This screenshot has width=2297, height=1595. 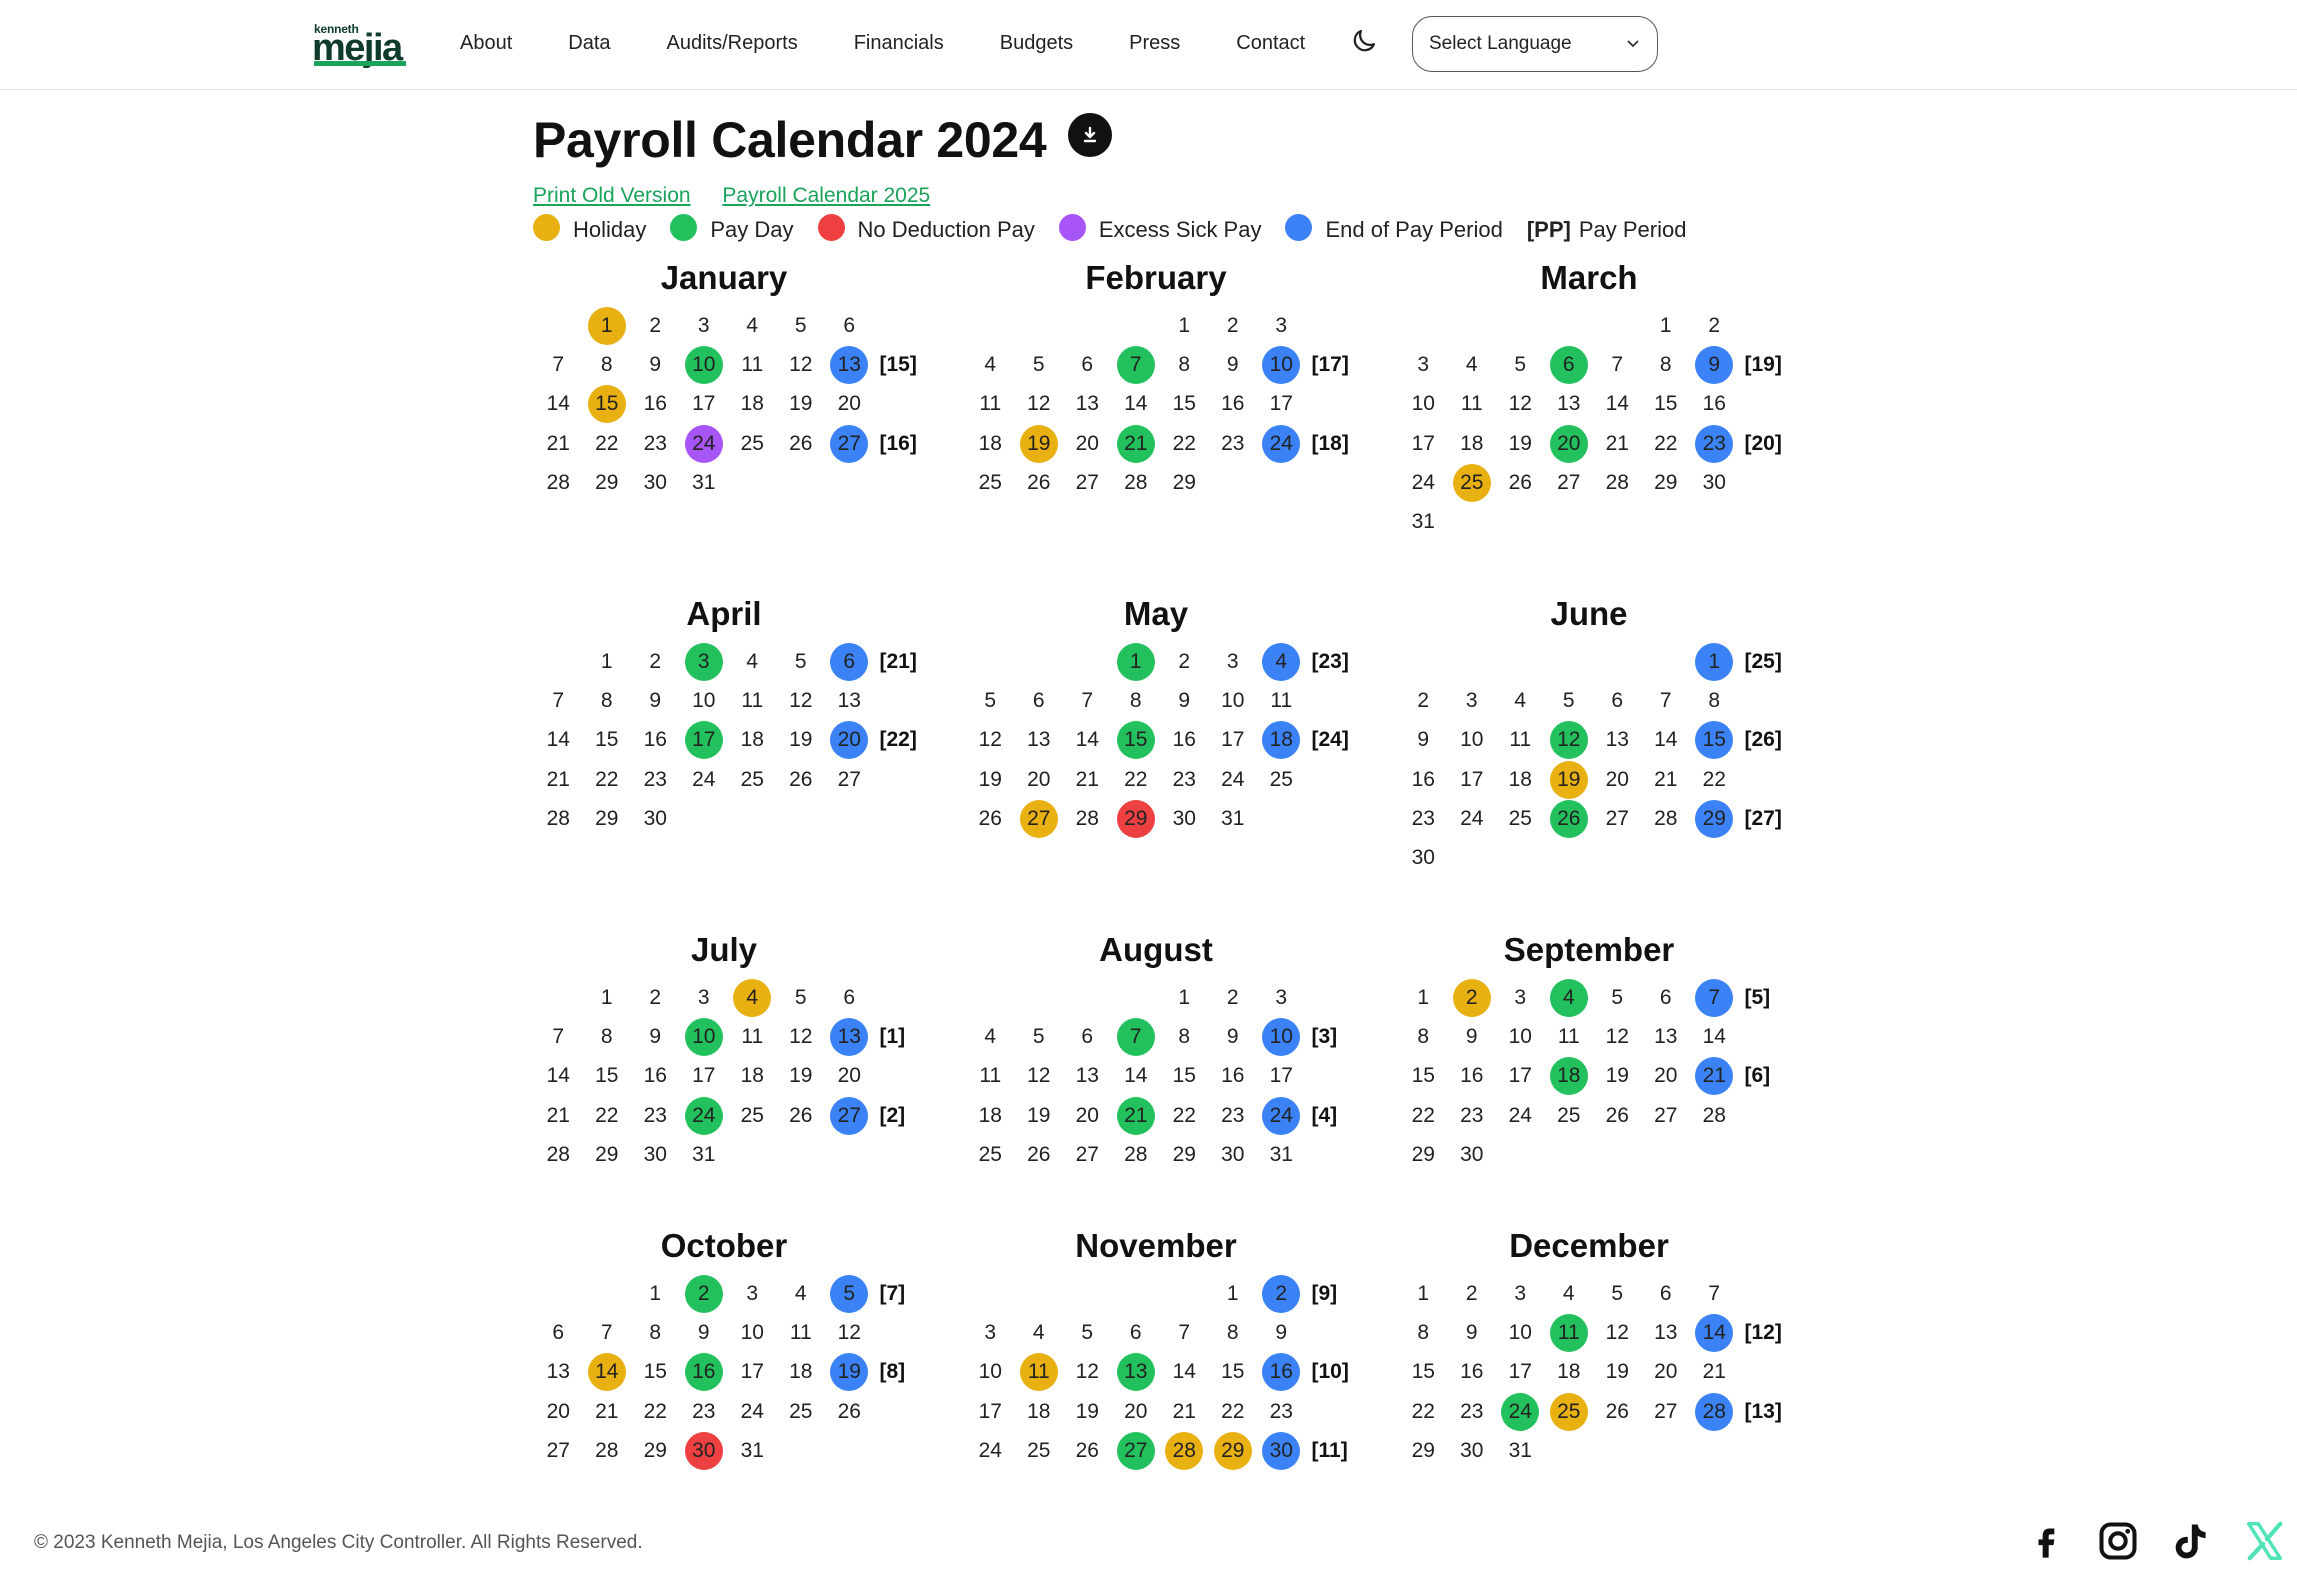 What do you see at coordinates (558, 364) in the screenshot?
I see `day-cell: 7` at bounding box center [558, 364].